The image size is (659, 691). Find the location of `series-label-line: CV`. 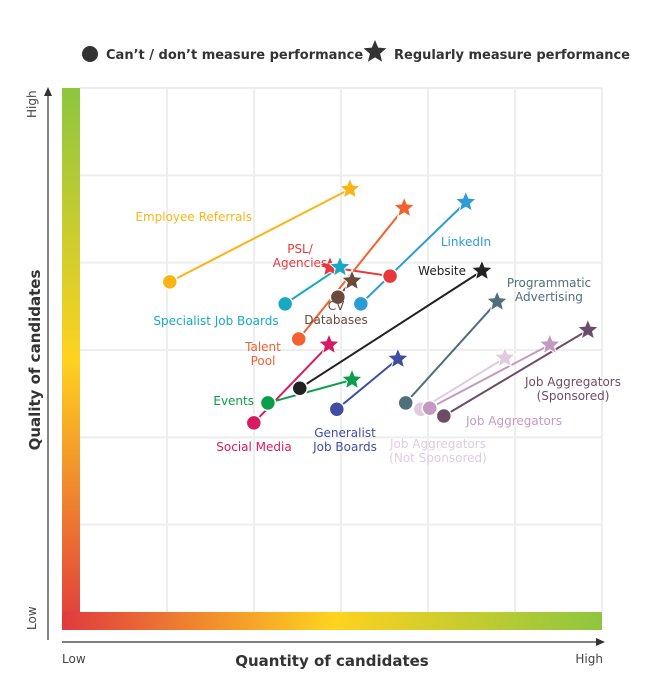

series-label-line: CV is located at coordinates (336, 306).